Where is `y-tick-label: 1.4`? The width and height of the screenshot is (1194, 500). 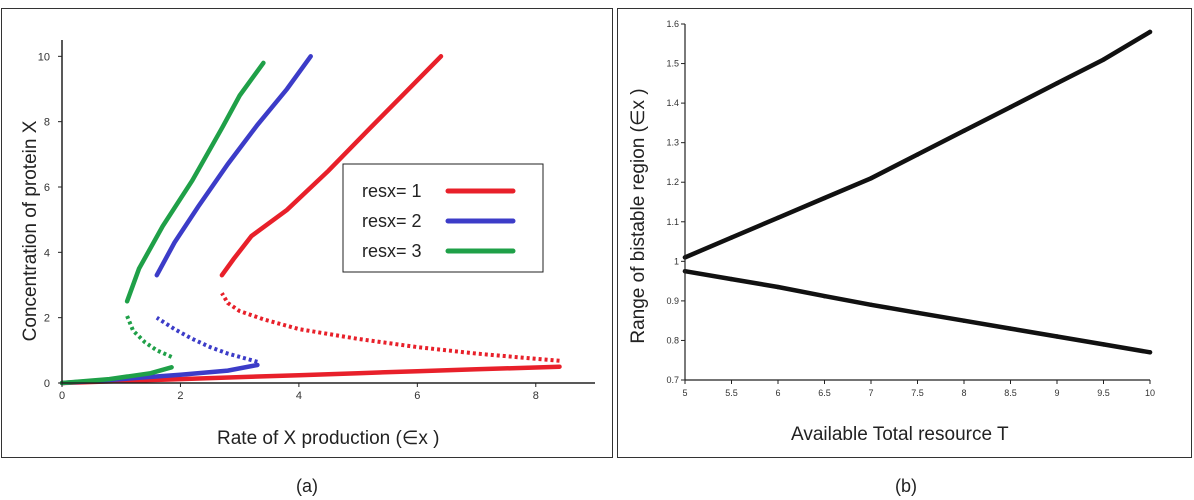
y-tick-label: 1.4 is located at coordinates (672, 103).